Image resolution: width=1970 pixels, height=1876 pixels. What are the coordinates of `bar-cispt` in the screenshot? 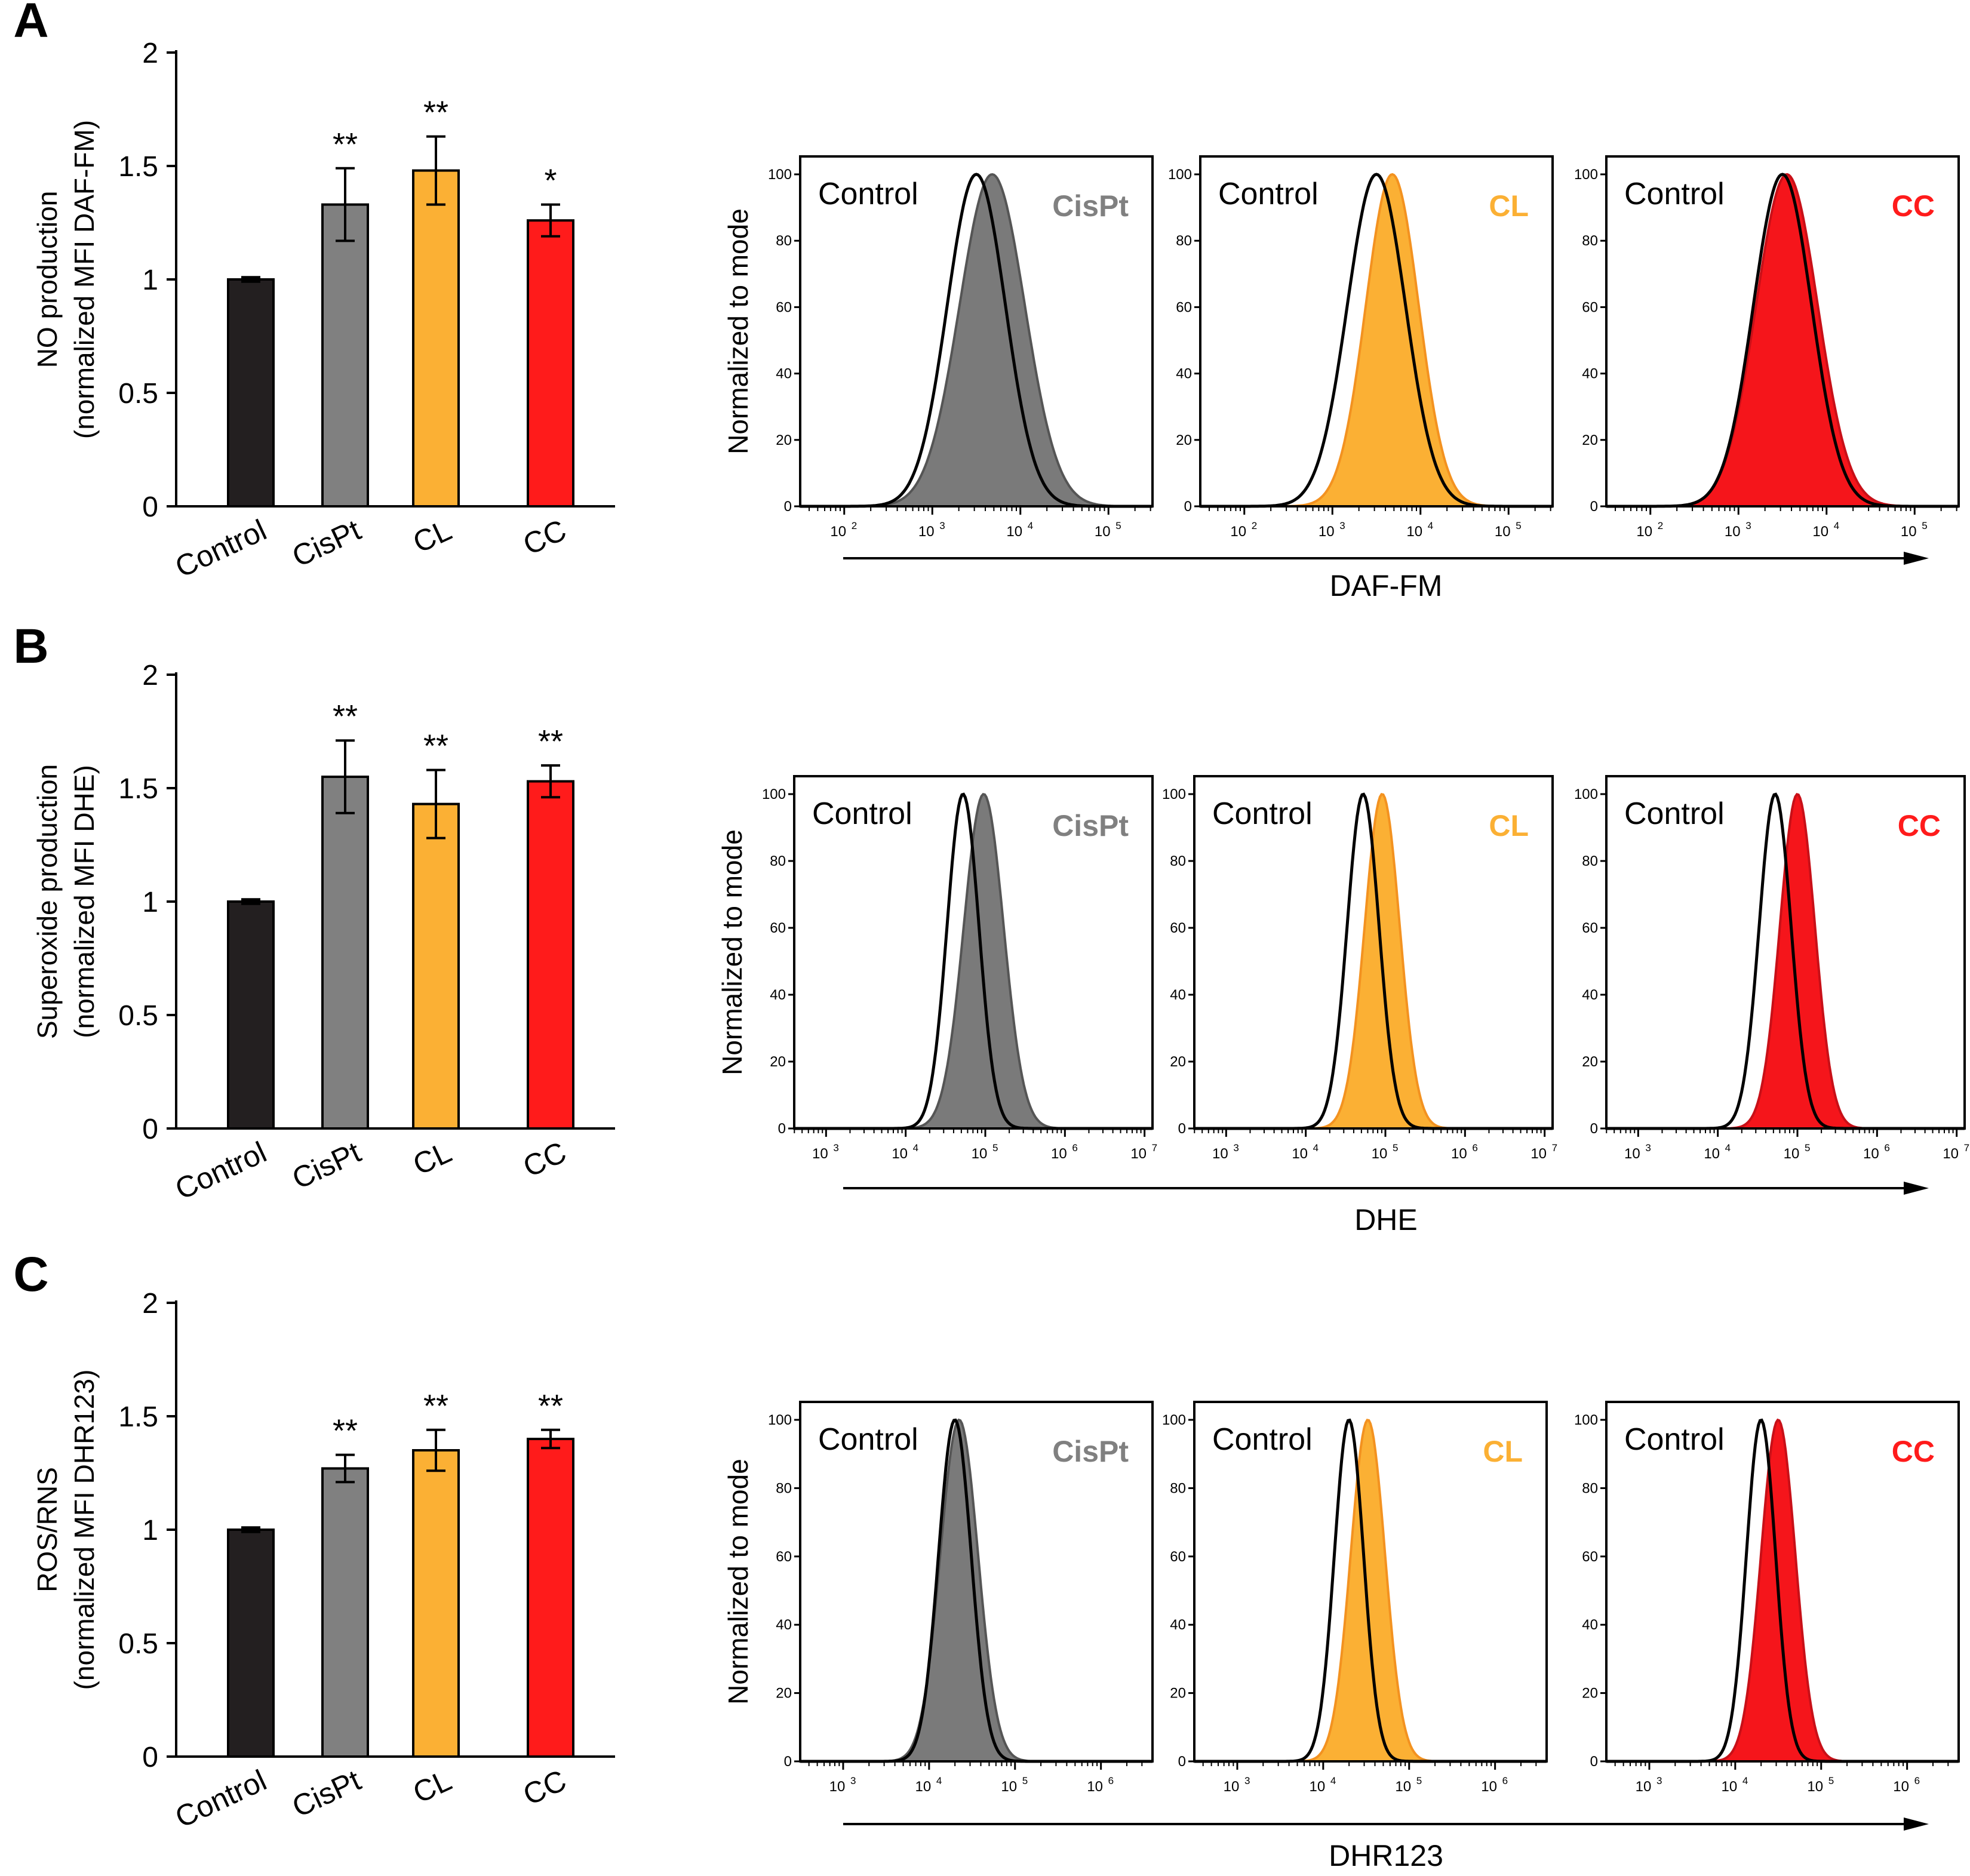 It's located at (345, 355).